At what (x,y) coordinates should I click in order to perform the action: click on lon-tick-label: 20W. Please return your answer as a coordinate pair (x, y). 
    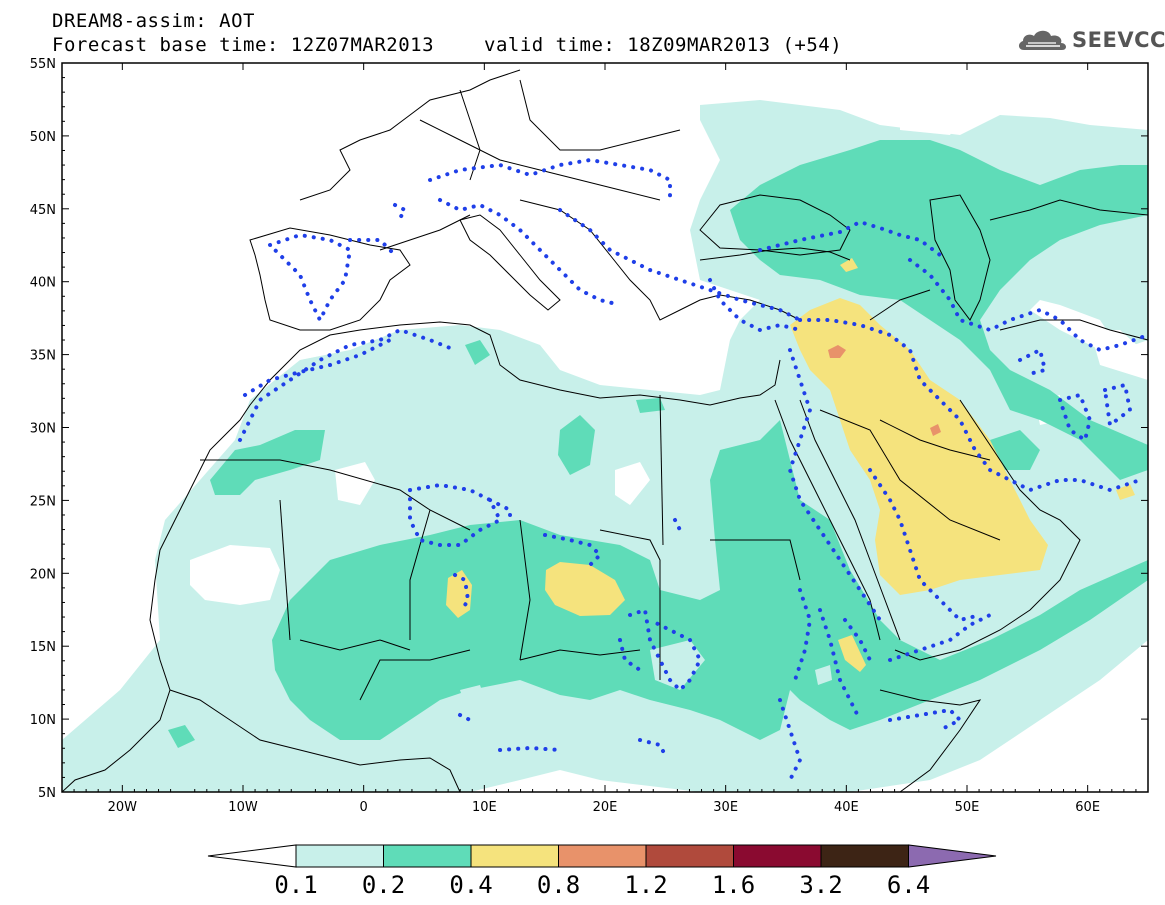
    Looking at the image, I should click on (123, 807).